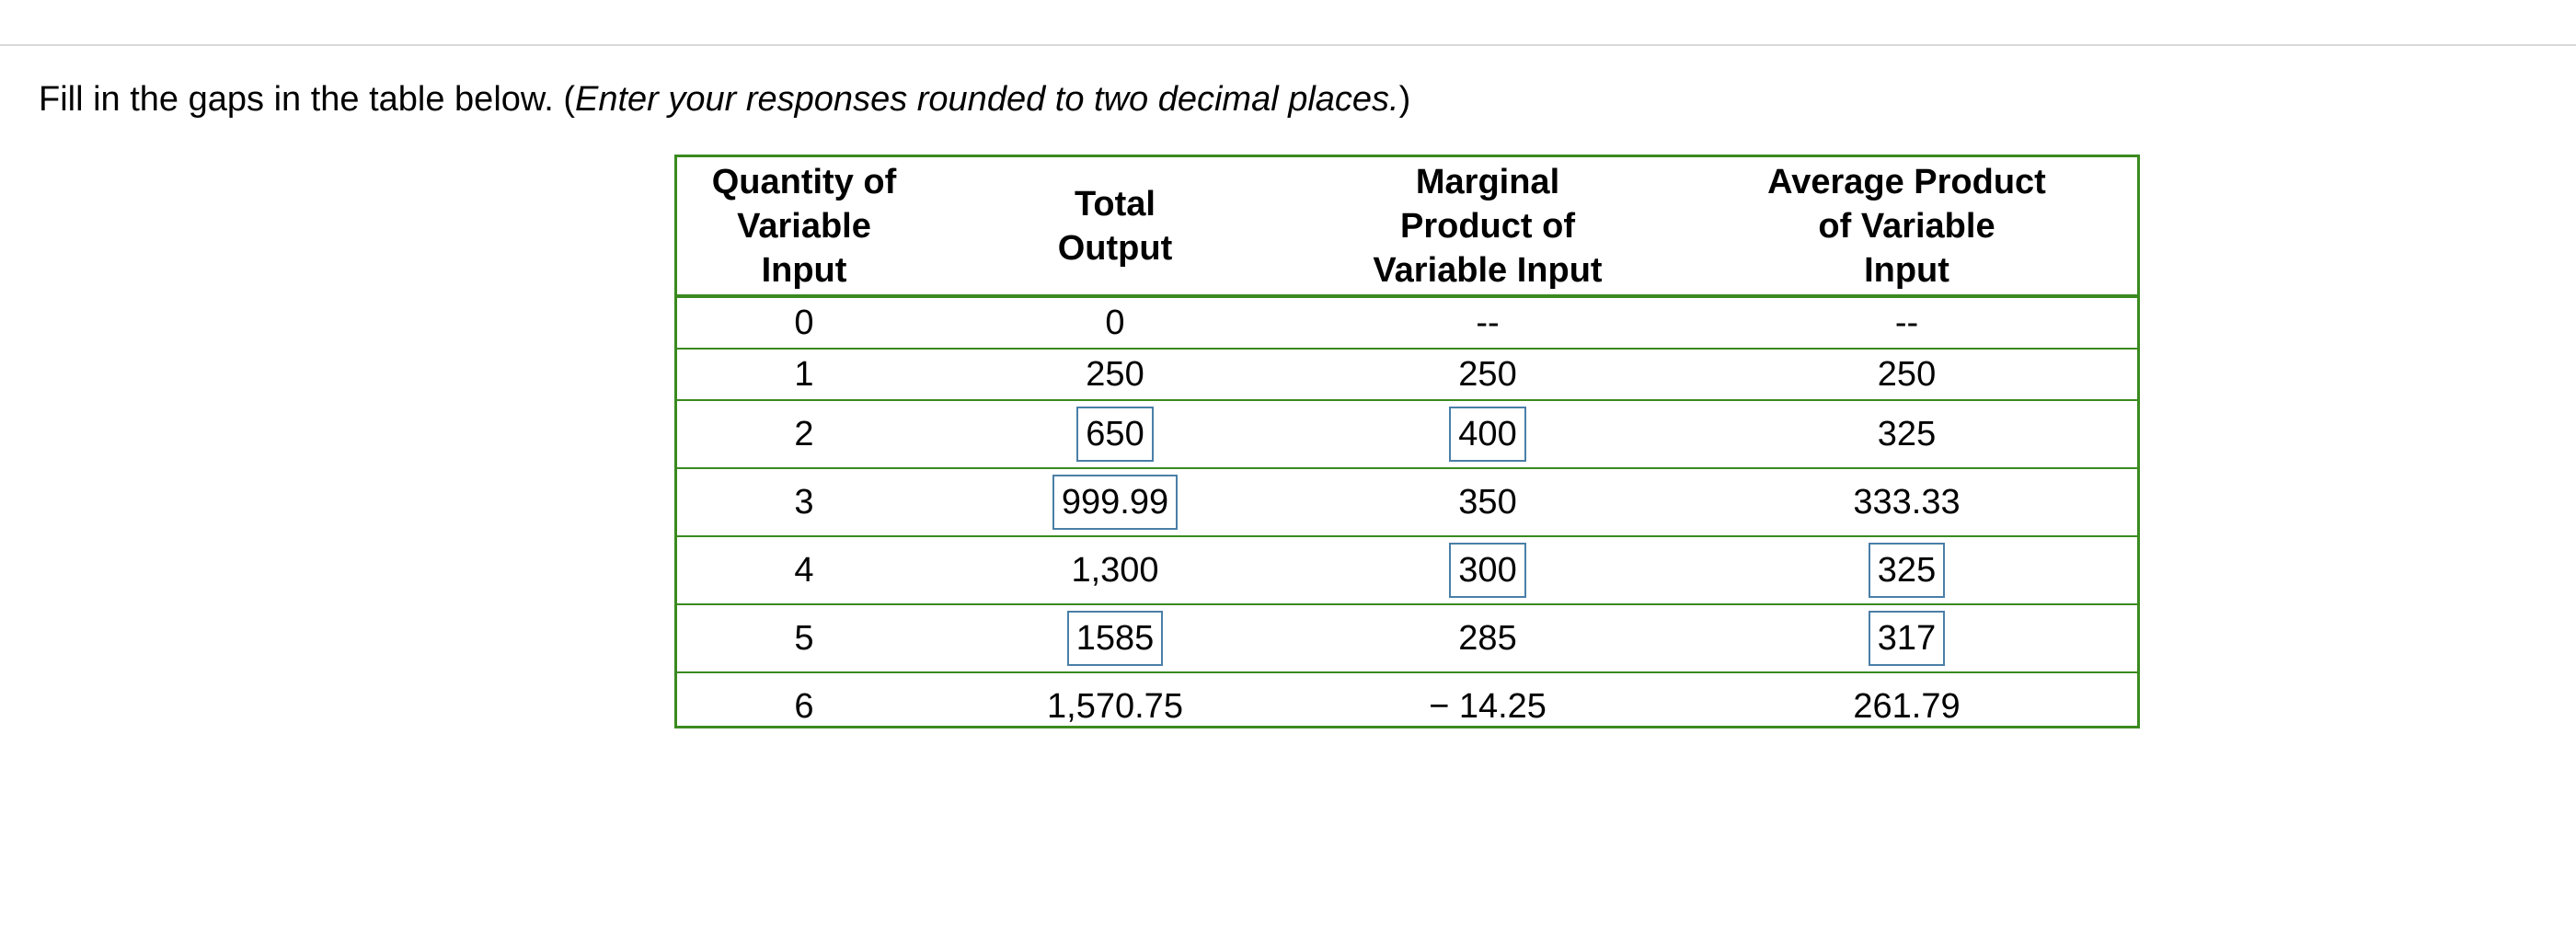 This screenshot has height=929, width=2576. I want to click on cell-value: 325, so click(1907, 434).